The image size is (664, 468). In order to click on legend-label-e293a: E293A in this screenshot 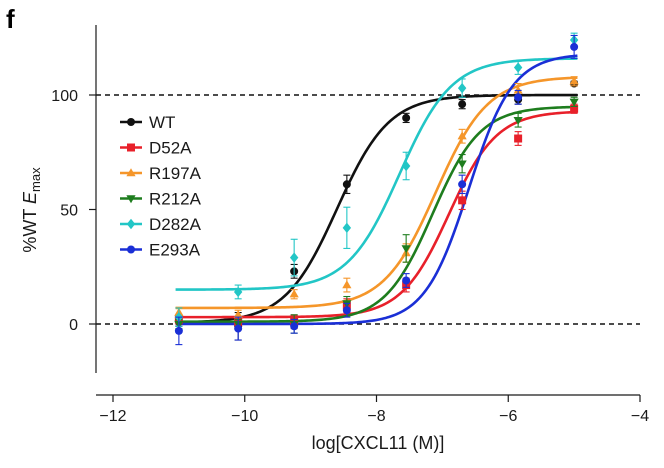, I will do `click(175, 250)`.